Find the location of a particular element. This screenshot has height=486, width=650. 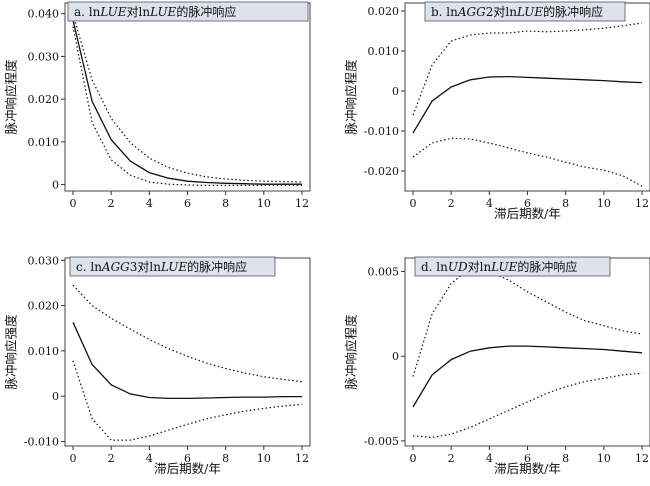

y-tick-label-c-3: 0.020 is located at coordinates (44, 306).